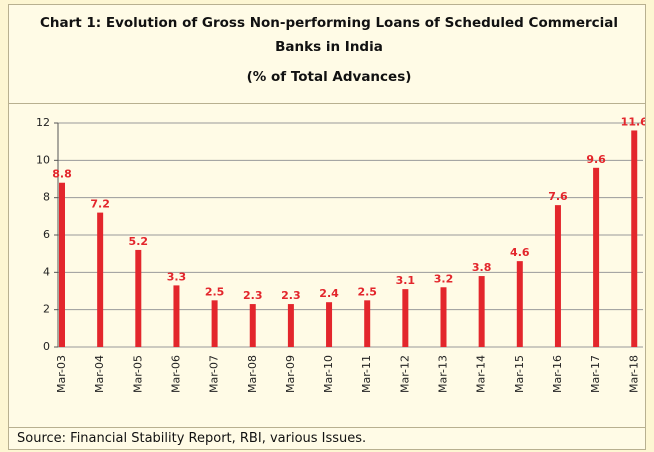  Describe the element at coordinates (444, 278) in the screenshot. I see `value-label: 3.2` at that location.